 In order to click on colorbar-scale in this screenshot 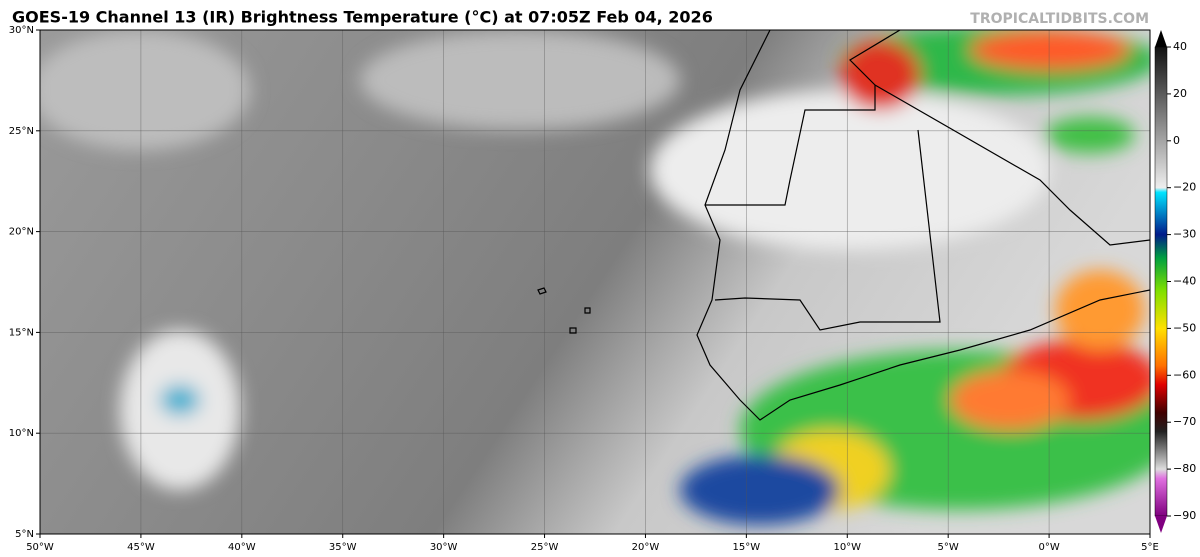, I will do `click(1161, 281)`.